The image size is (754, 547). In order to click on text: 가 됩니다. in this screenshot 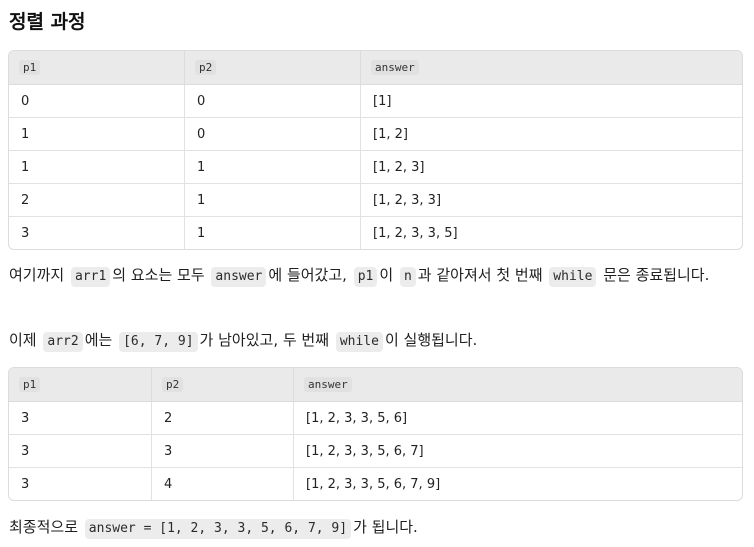, I will do `click(385, 527)`.